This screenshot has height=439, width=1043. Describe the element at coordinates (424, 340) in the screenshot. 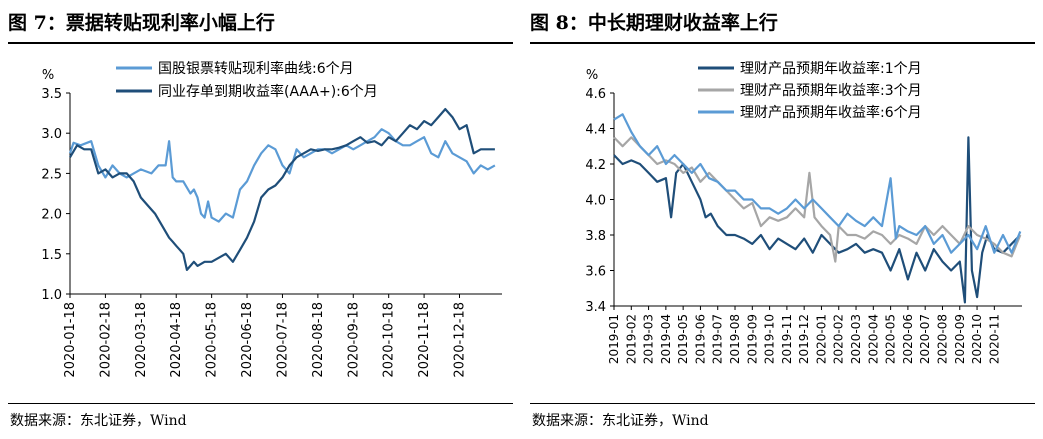

I see `x-tick-label: 2020-11-18` at that location.